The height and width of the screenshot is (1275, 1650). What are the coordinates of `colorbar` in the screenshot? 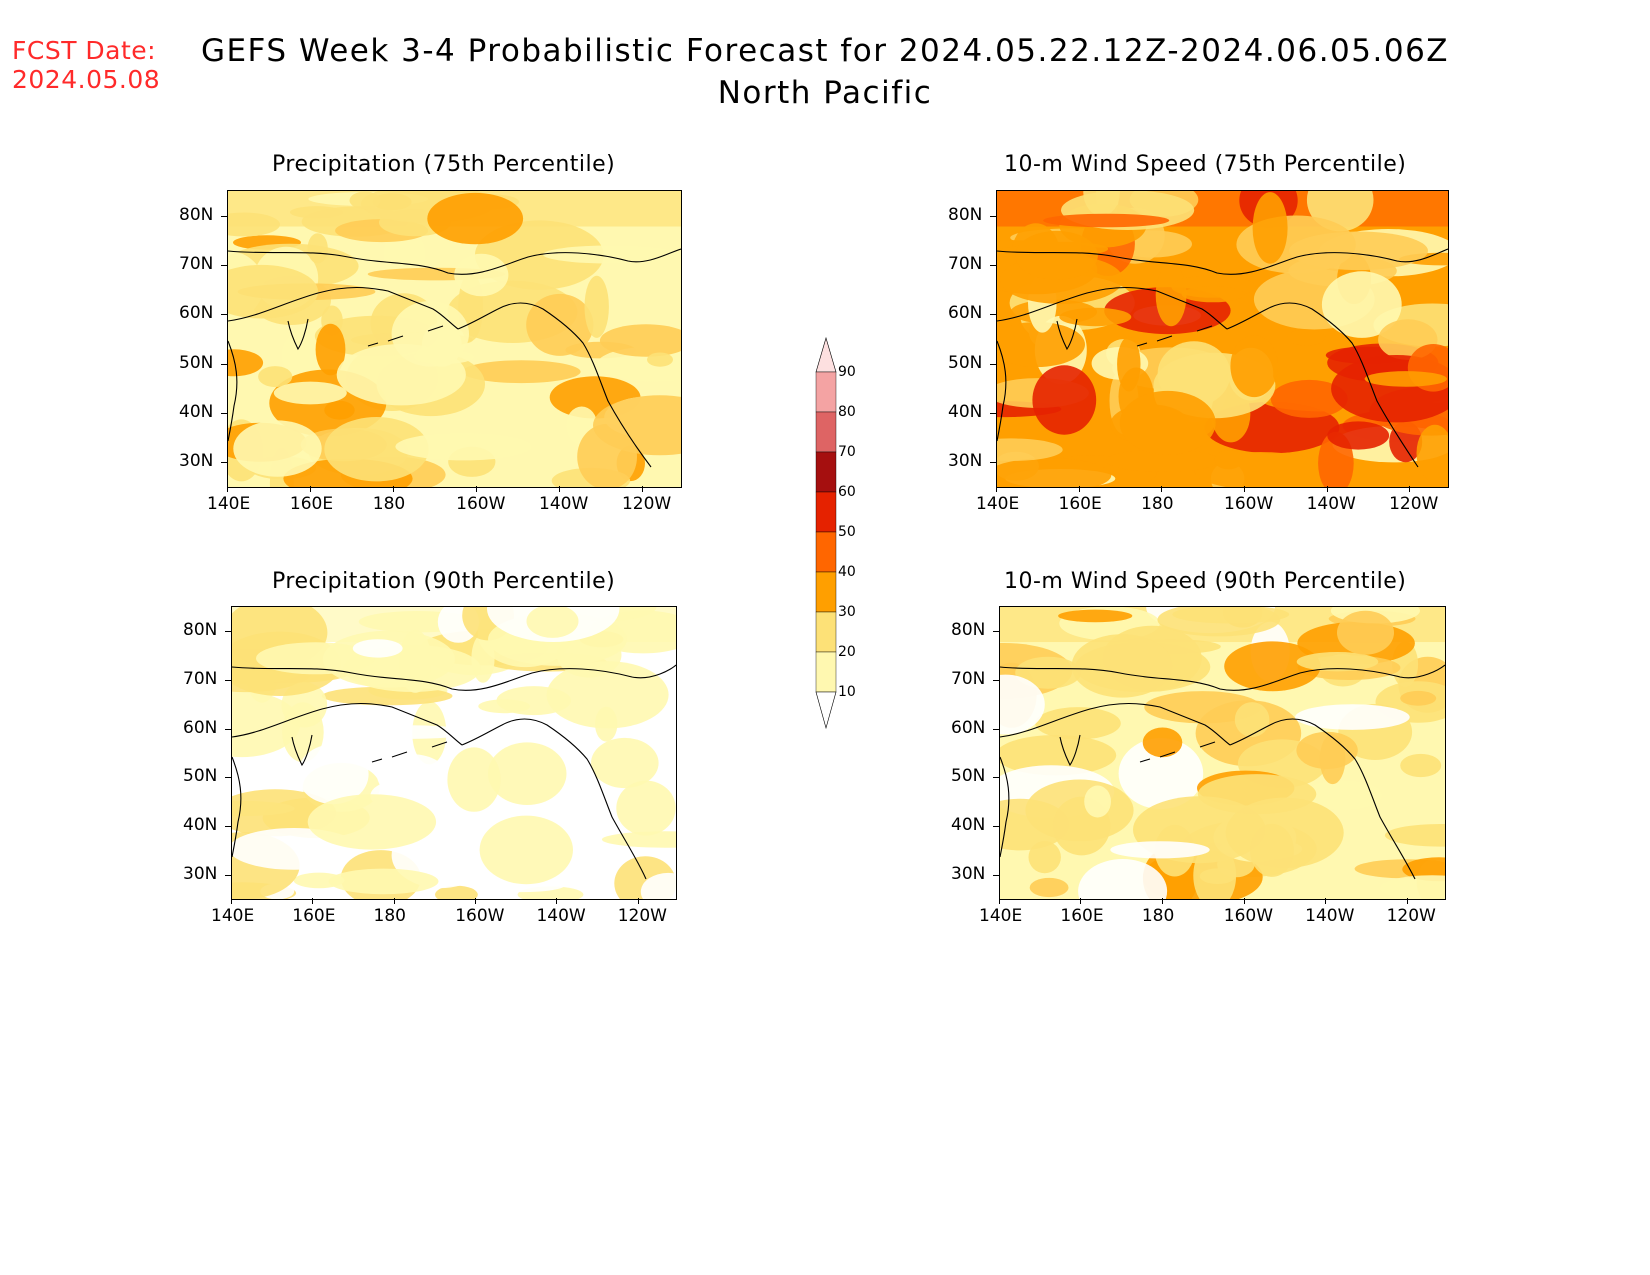 It's located at (837, 538).